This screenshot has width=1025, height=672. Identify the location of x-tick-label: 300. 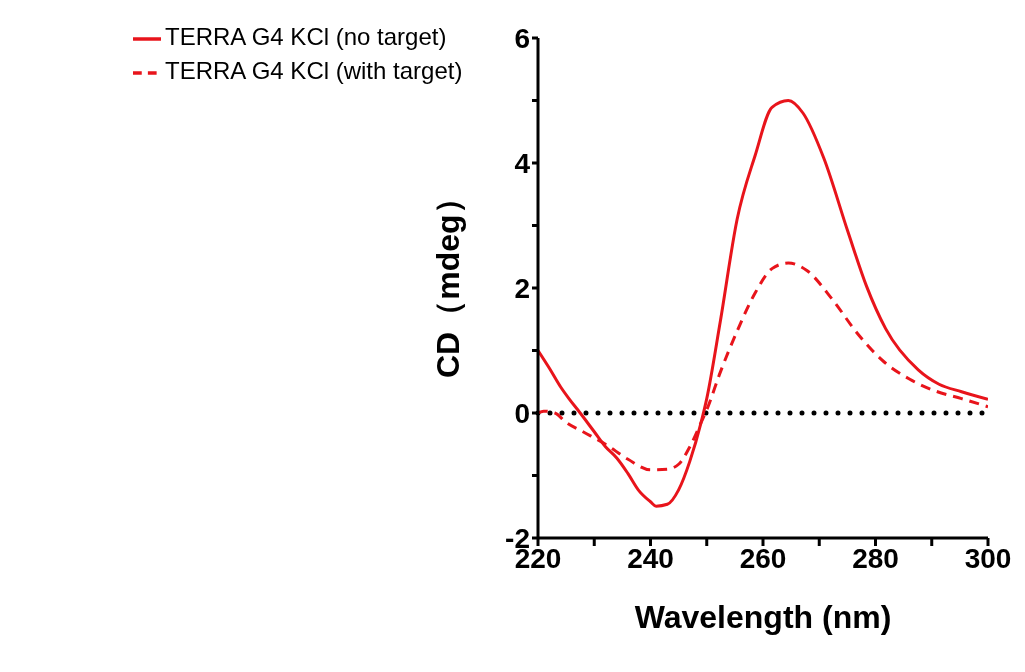
(988, 558).